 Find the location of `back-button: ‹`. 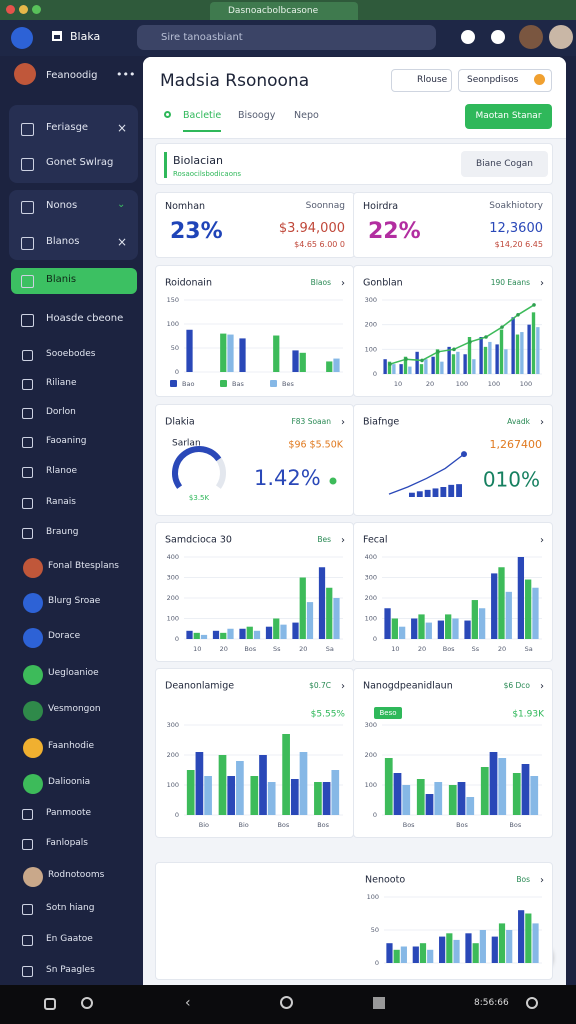

back-button: ‹ is located at coordinates (188, 1003).